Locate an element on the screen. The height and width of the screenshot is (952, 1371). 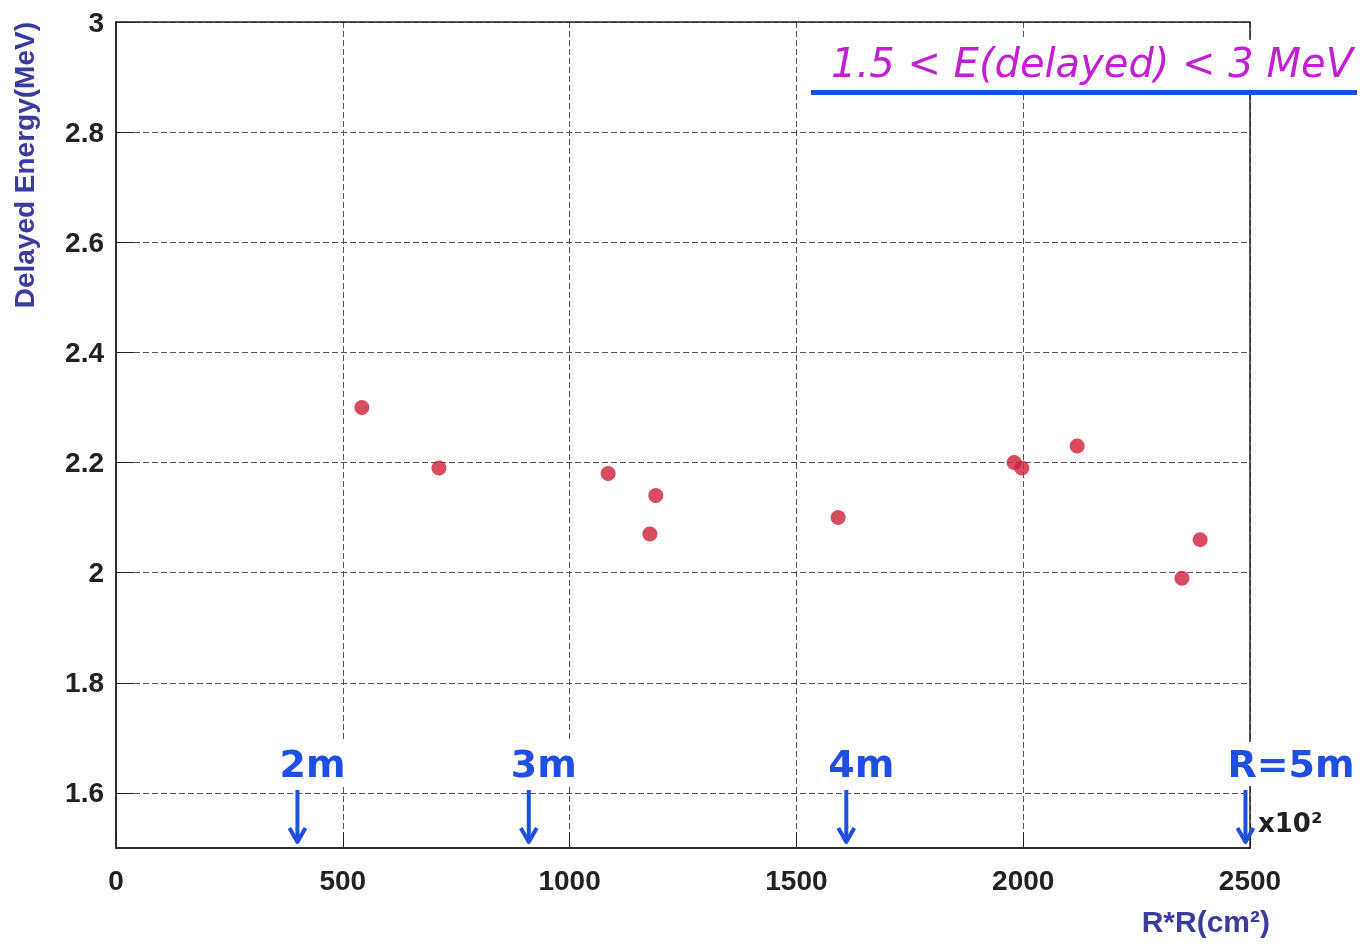
y-tick-label: 2.4 is located at coordinates (85, 352).